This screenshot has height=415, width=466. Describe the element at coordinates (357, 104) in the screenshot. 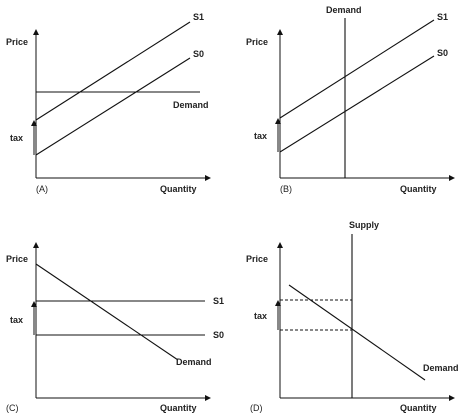

I see `panel-b-s0-line` at that location.